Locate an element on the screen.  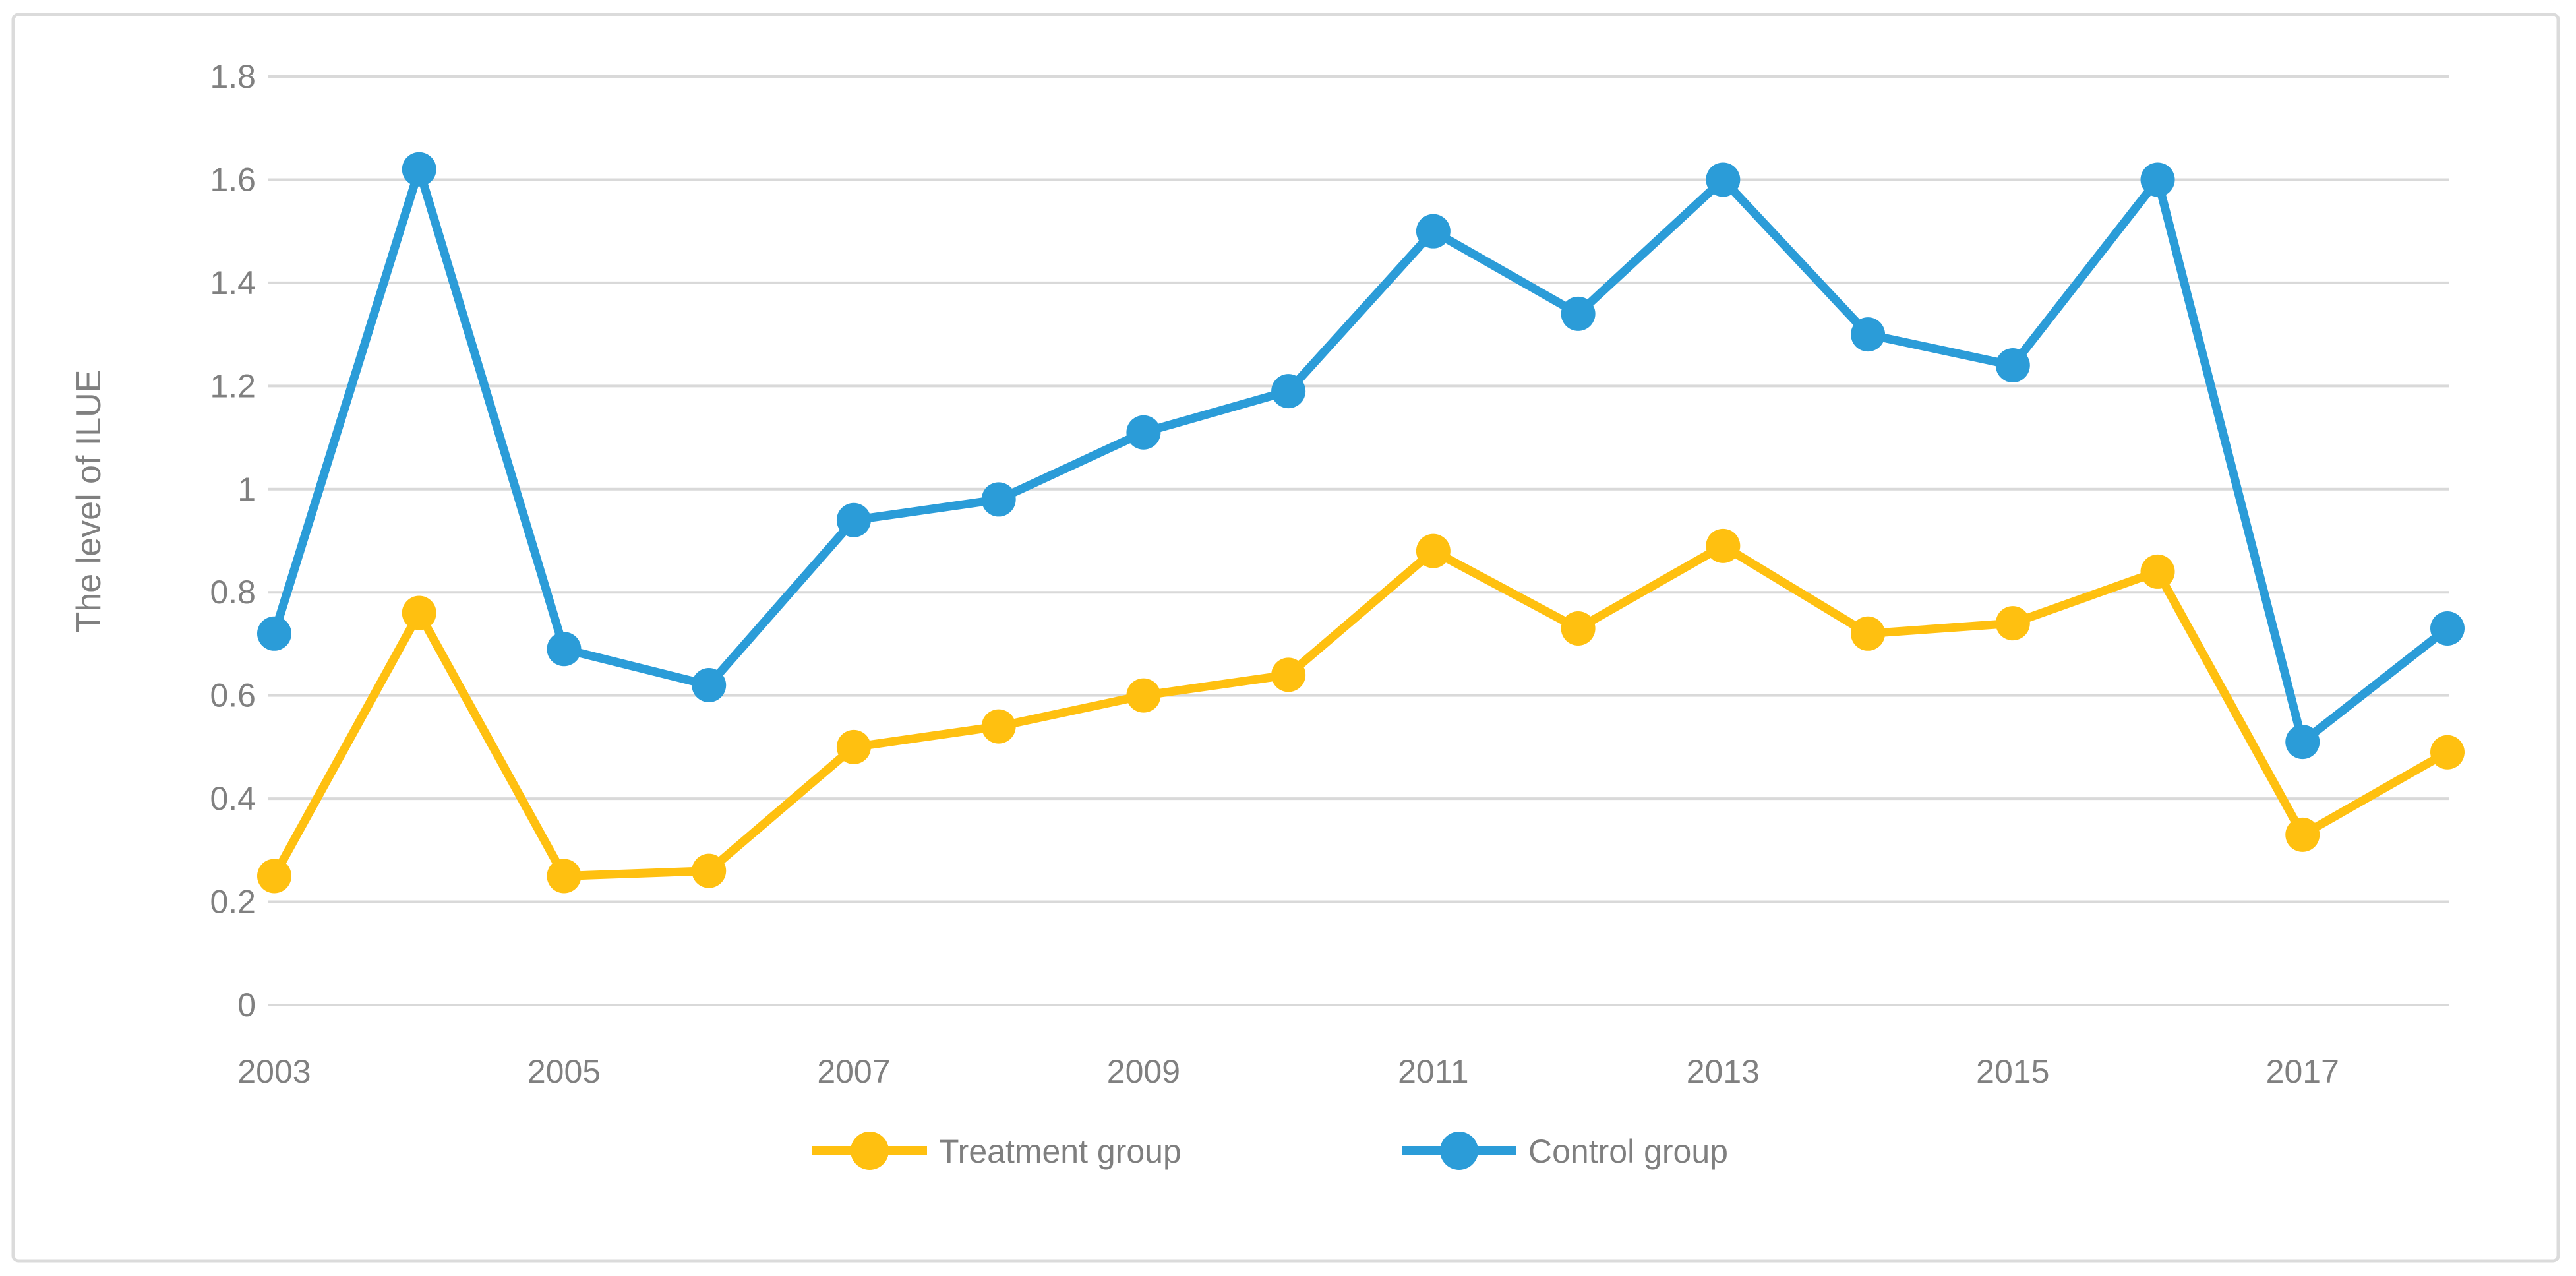
data-point-treatment-group-2003 is located at coordinates (274, 876).